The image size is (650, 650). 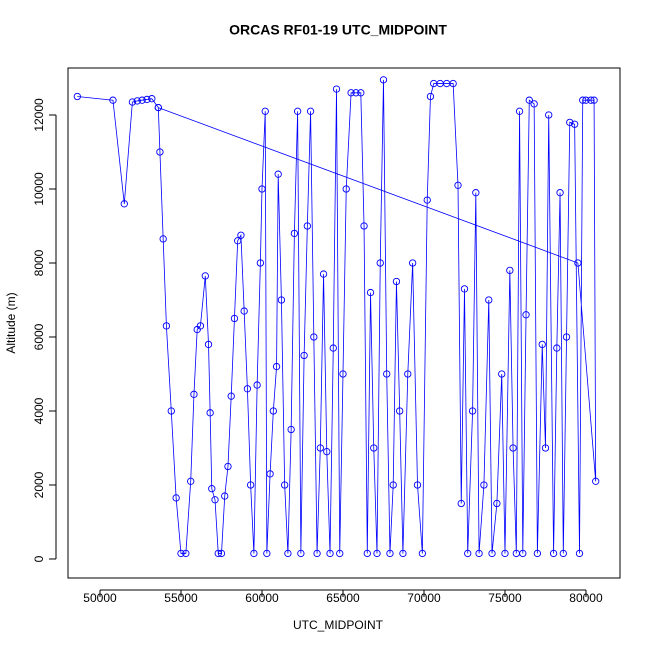 I want to click on x-tick-label: 50000, so click(x=100, y=598).